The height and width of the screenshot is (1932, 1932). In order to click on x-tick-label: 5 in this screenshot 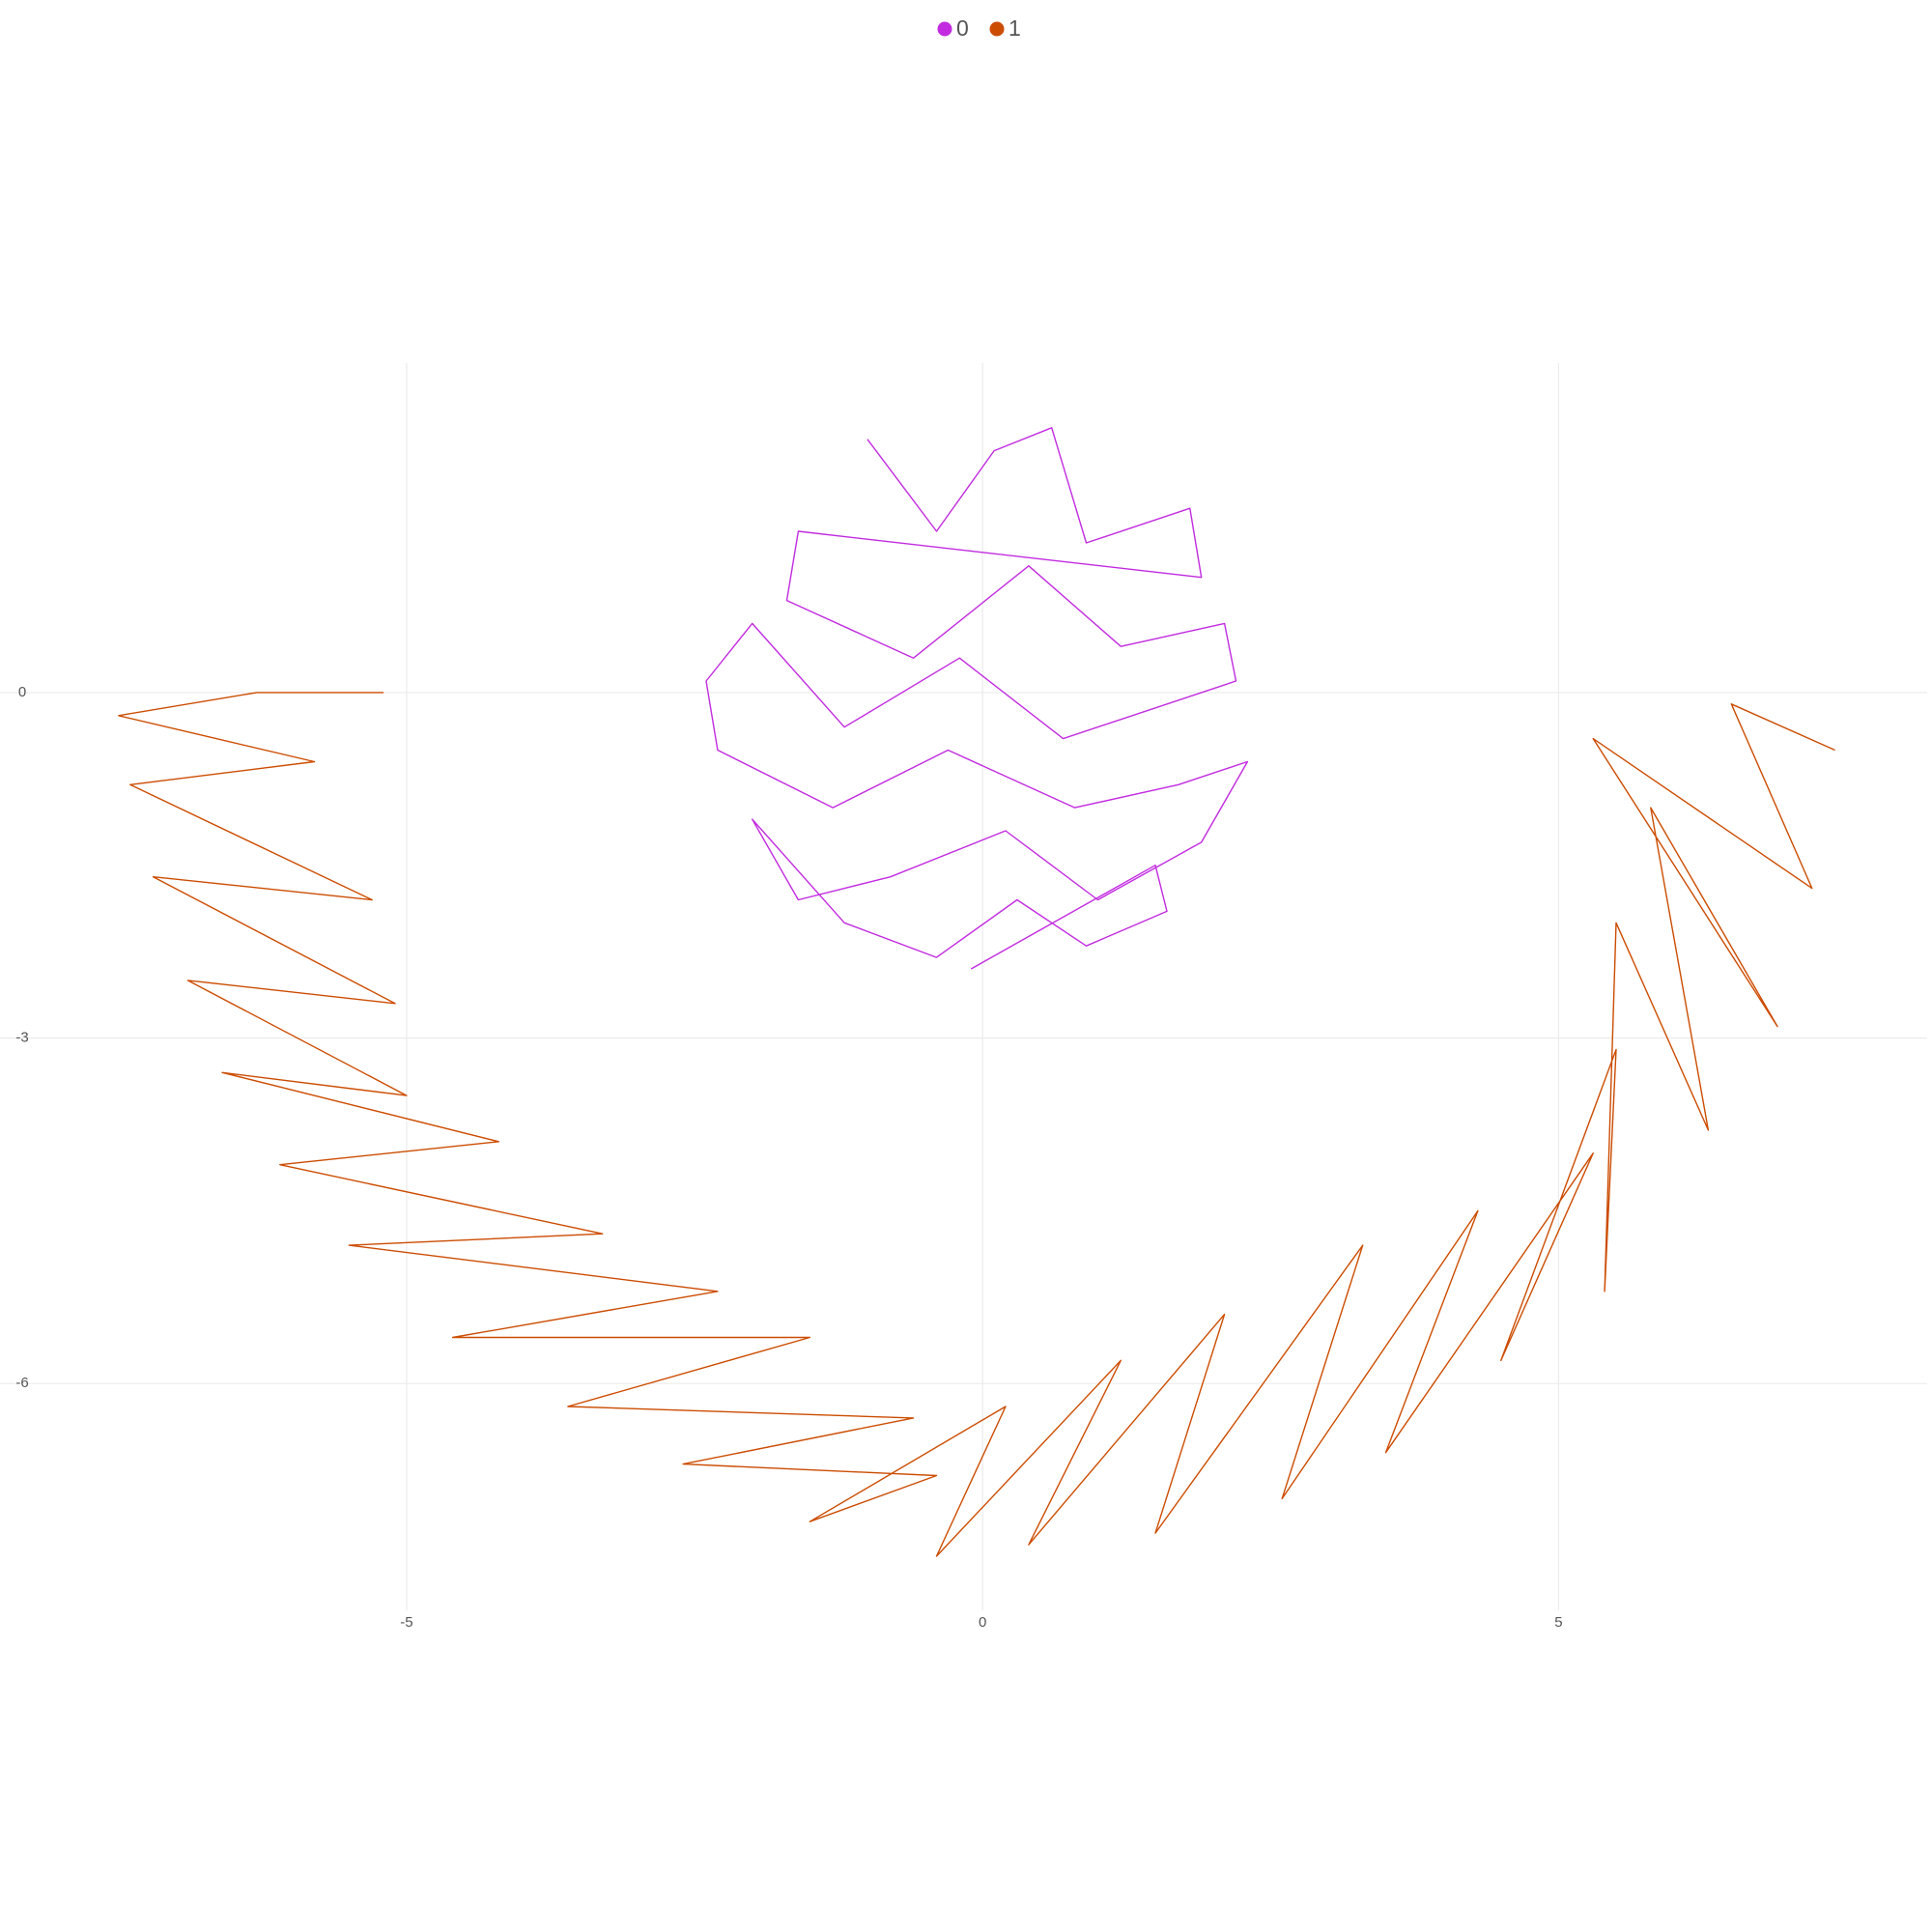, I will do `click(1558, 1622)`.